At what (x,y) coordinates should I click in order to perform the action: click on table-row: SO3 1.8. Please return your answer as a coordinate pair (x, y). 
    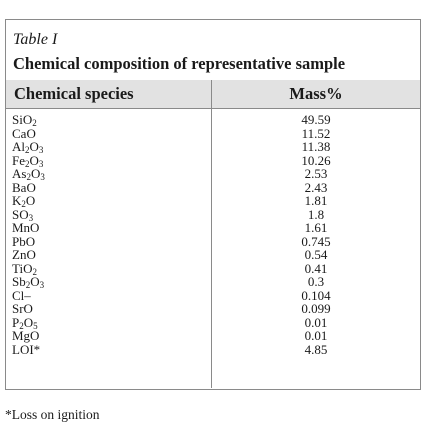
    Looking at the image, I should click on (213, 214).